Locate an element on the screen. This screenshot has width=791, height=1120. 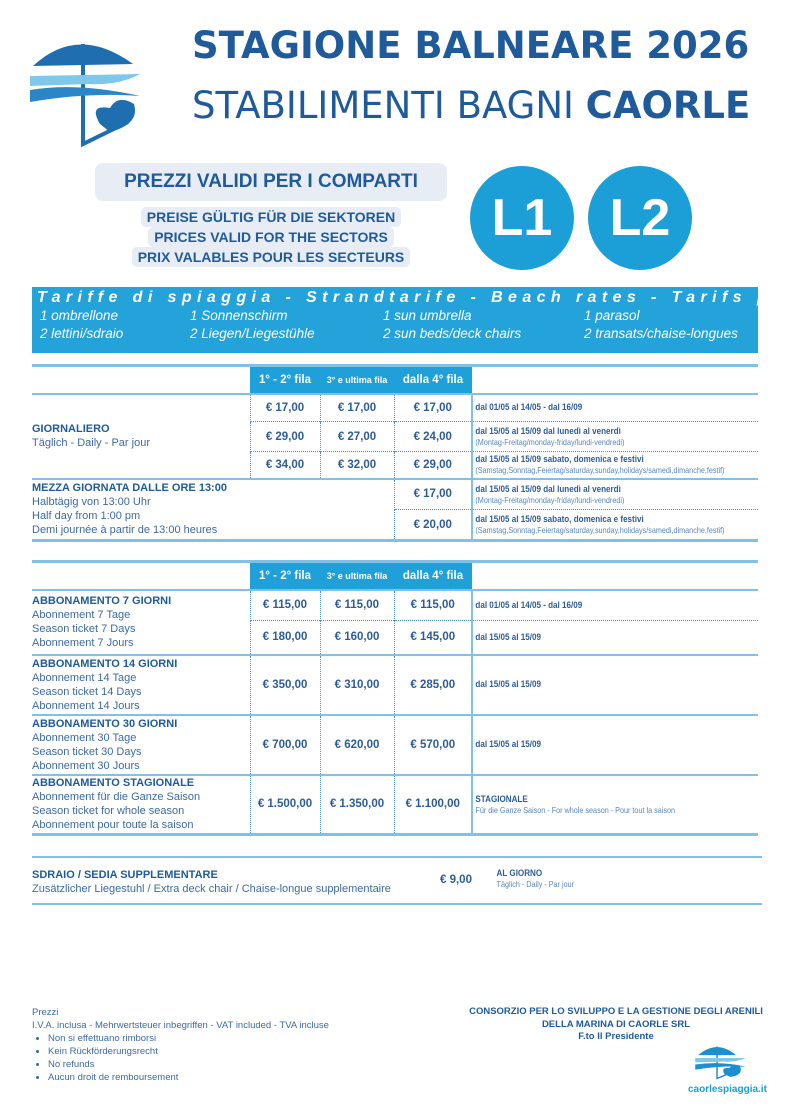
subtitle-prefix: STABILIMENTI BAGNI is located at coordinates (383, 105).